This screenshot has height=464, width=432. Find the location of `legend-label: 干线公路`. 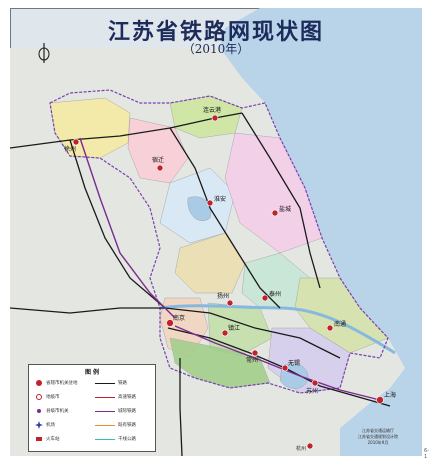

legend-label: 干线公路 is located at coordinates (127, 439).